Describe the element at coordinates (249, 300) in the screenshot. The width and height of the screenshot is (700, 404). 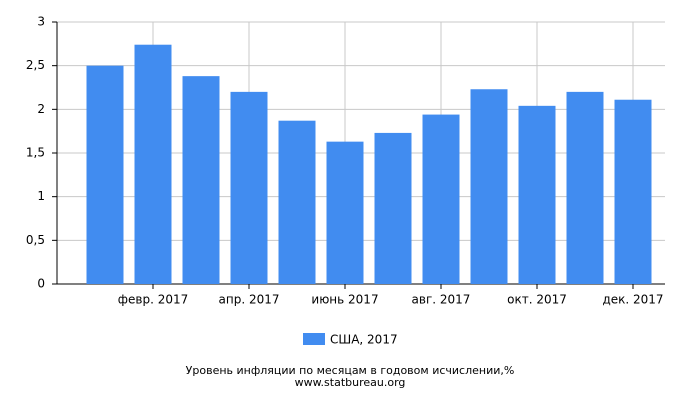
I see `x-tick-label: апр. 2017` at that location.